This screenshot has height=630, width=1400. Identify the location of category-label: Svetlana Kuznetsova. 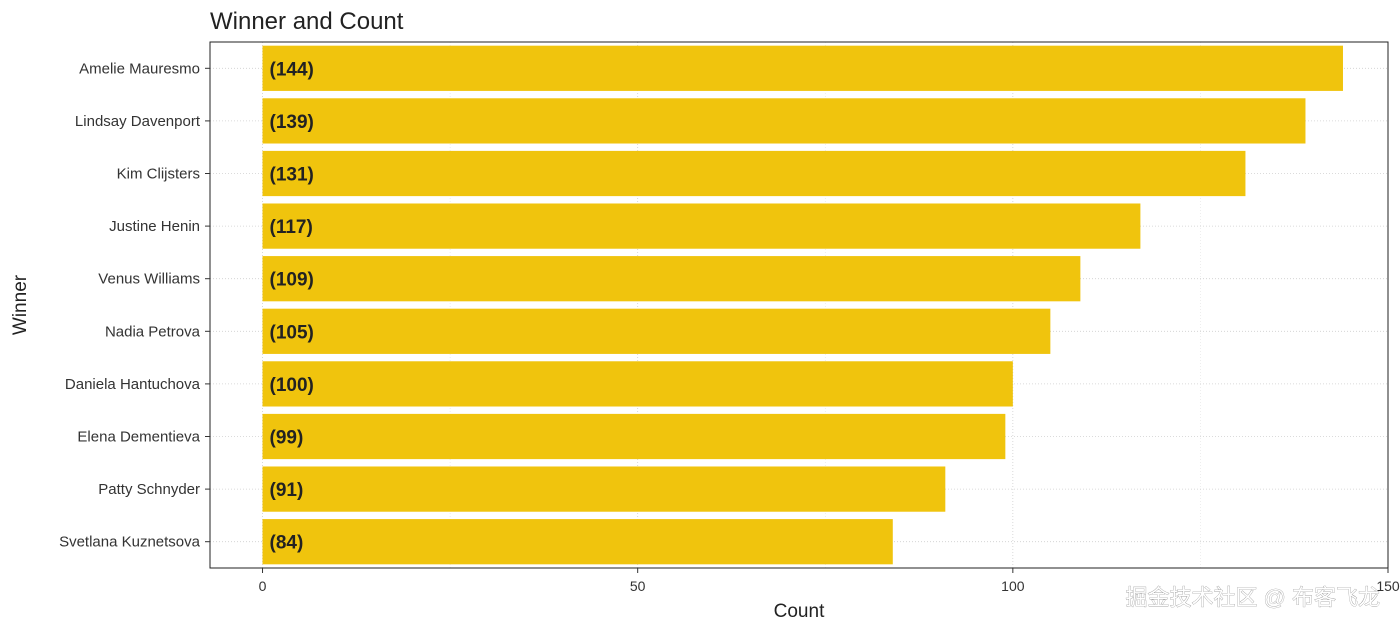
(130, 542).